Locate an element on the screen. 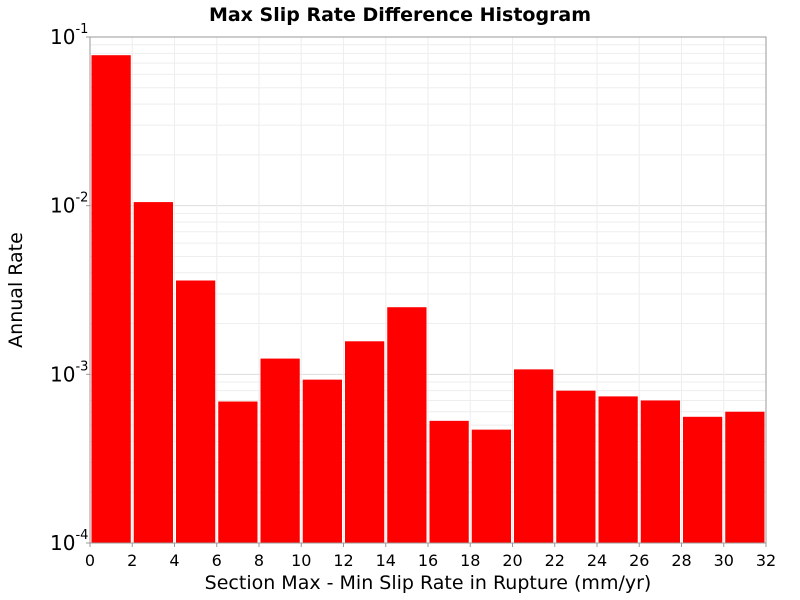  y-axis-label: Annual Rate is located at coordinates (16, 290).